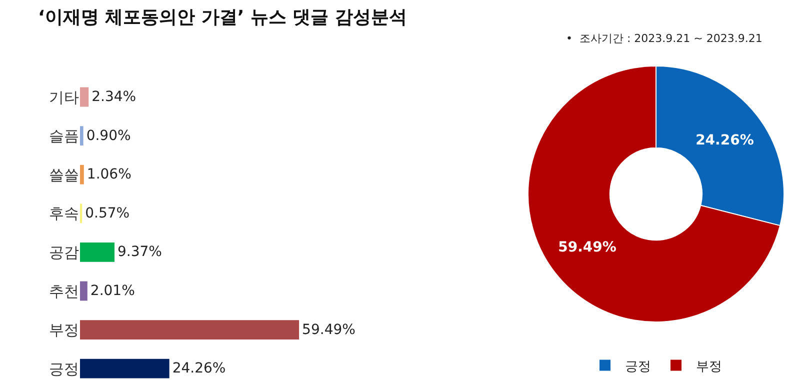  Describe the element at coordinates (64, 97) in the screenshot. I see `y-tick-label: 기타` at that location.